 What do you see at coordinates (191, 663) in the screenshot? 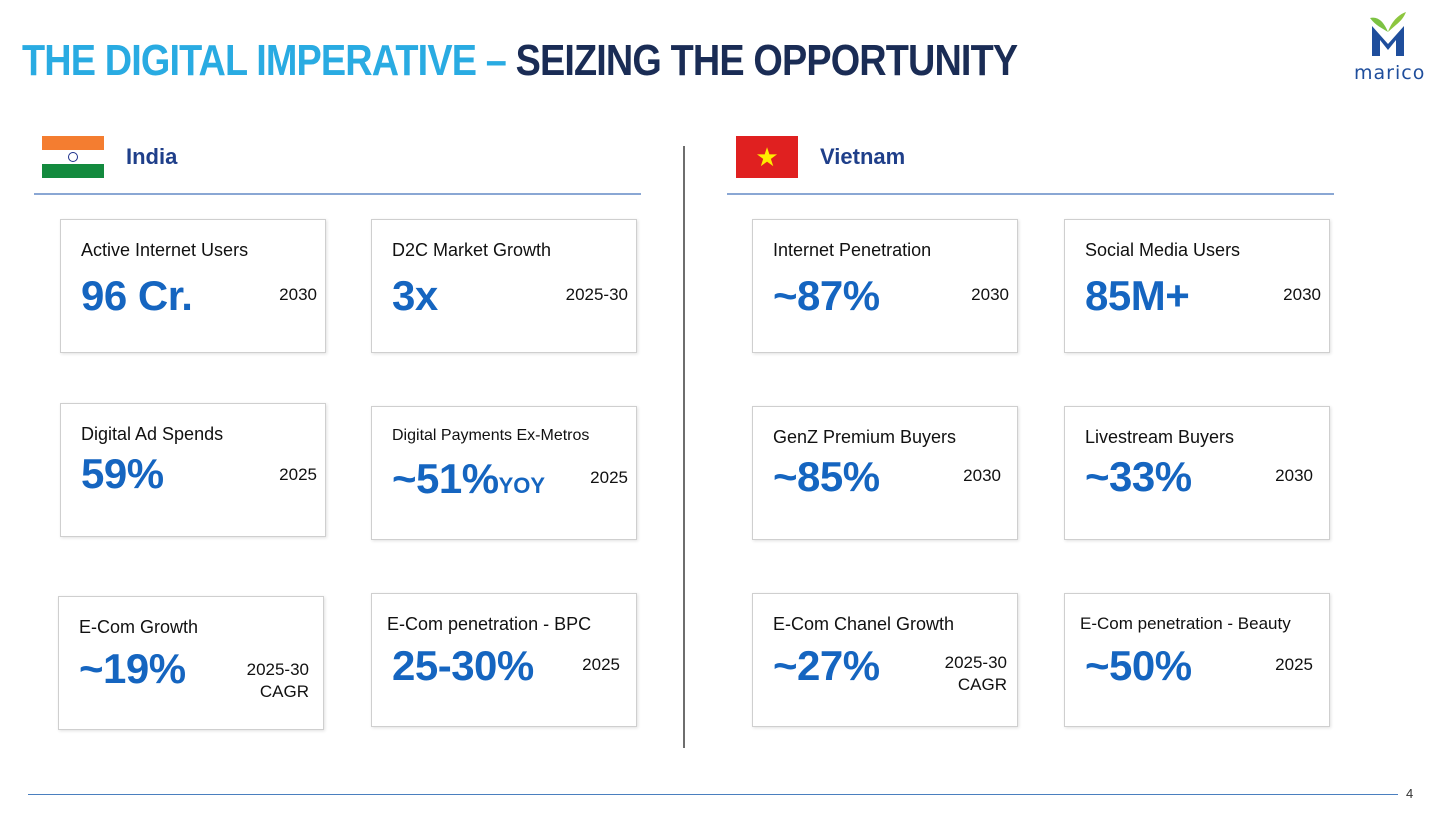
I see `stat-card: E-Com Growth ~19% 2025-30 CAGR` at bounding box center [191, 663].